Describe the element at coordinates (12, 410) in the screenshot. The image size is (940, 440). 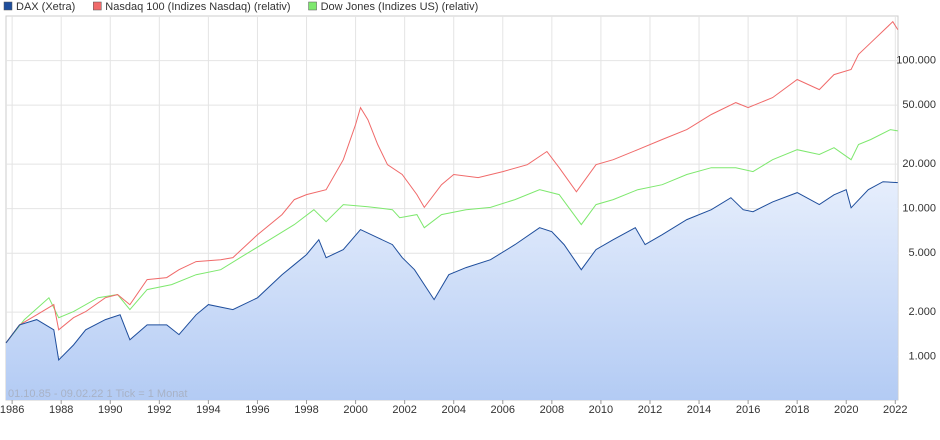
I see `x-tick-label: 1986` at that location.